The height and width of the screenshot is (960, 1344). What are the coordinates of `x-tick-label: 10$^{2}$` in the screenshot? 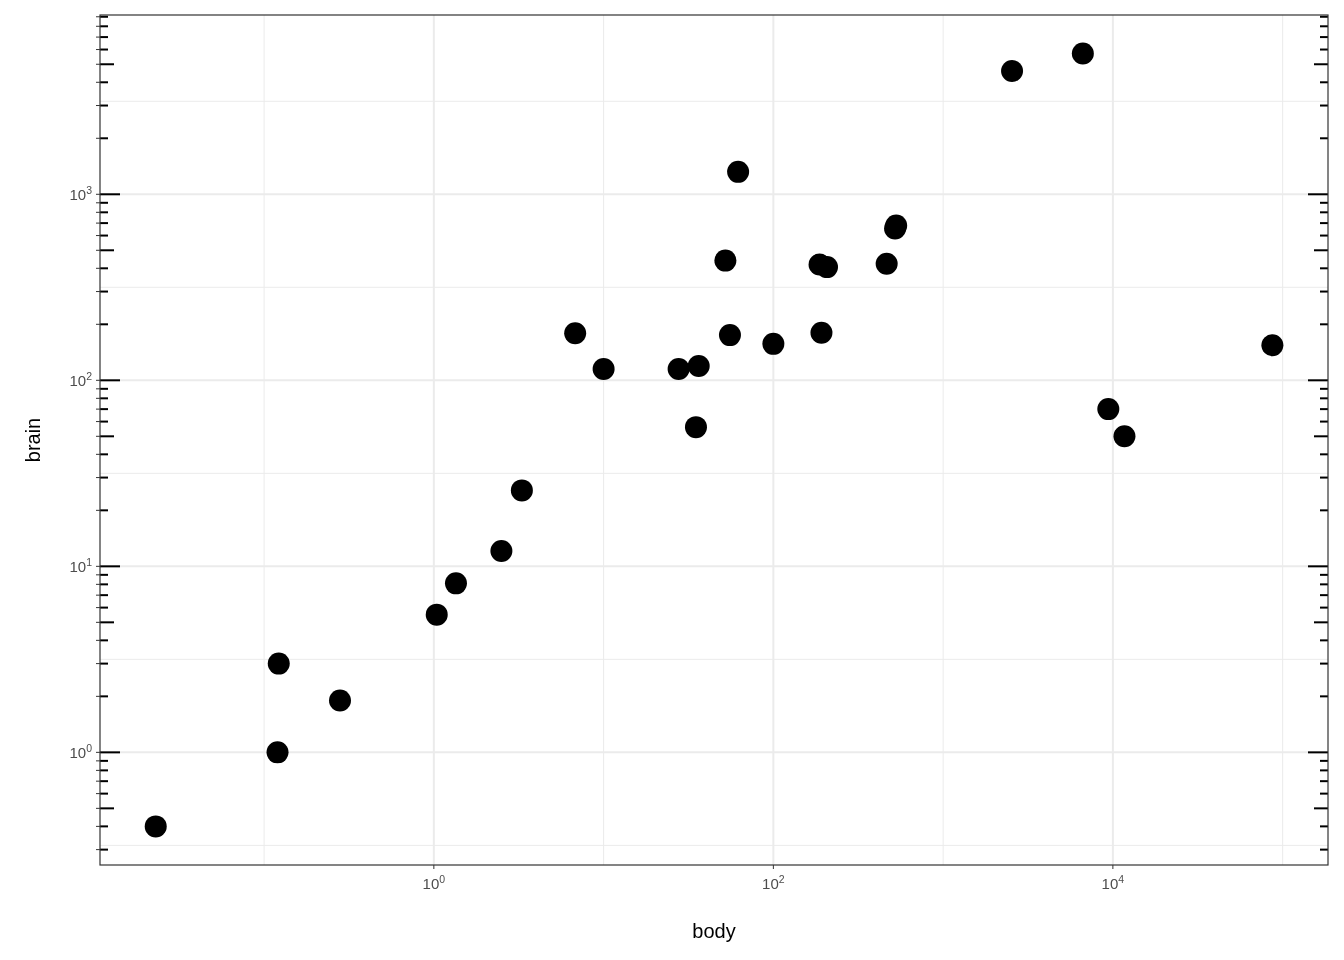 It's located at (773, 882).